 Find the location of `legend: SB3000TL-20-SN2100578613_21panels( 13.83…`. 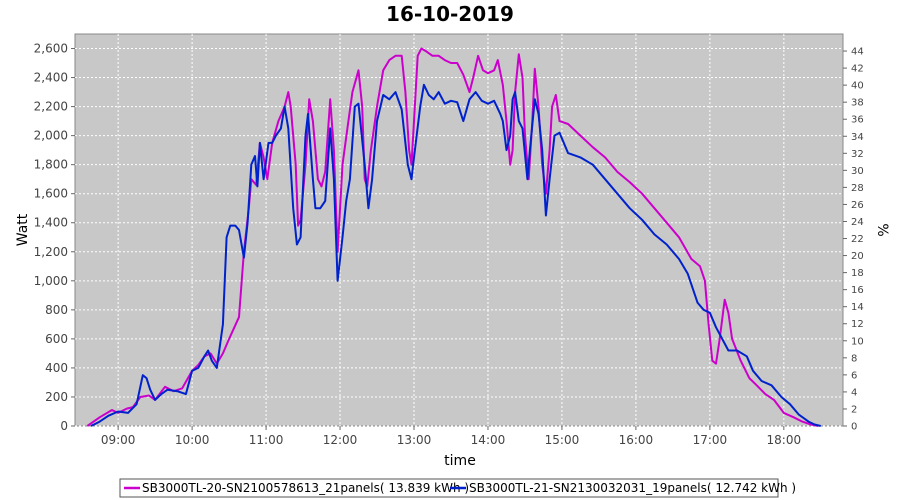

legend: SB3000TL-20-SN2100578613_21panels( 13.83… is located at coordinates (457, 488).